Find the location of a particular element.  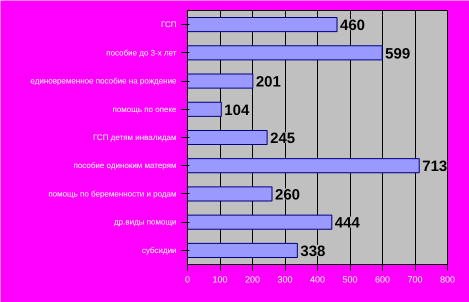

x-tick-label: 500 is located at coordinates (350, 279).